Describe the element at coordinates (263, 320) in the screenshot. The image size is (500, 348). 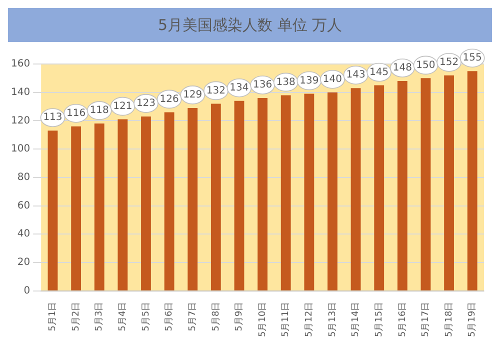
I see `x-tick-label: 5月10日` at that location.